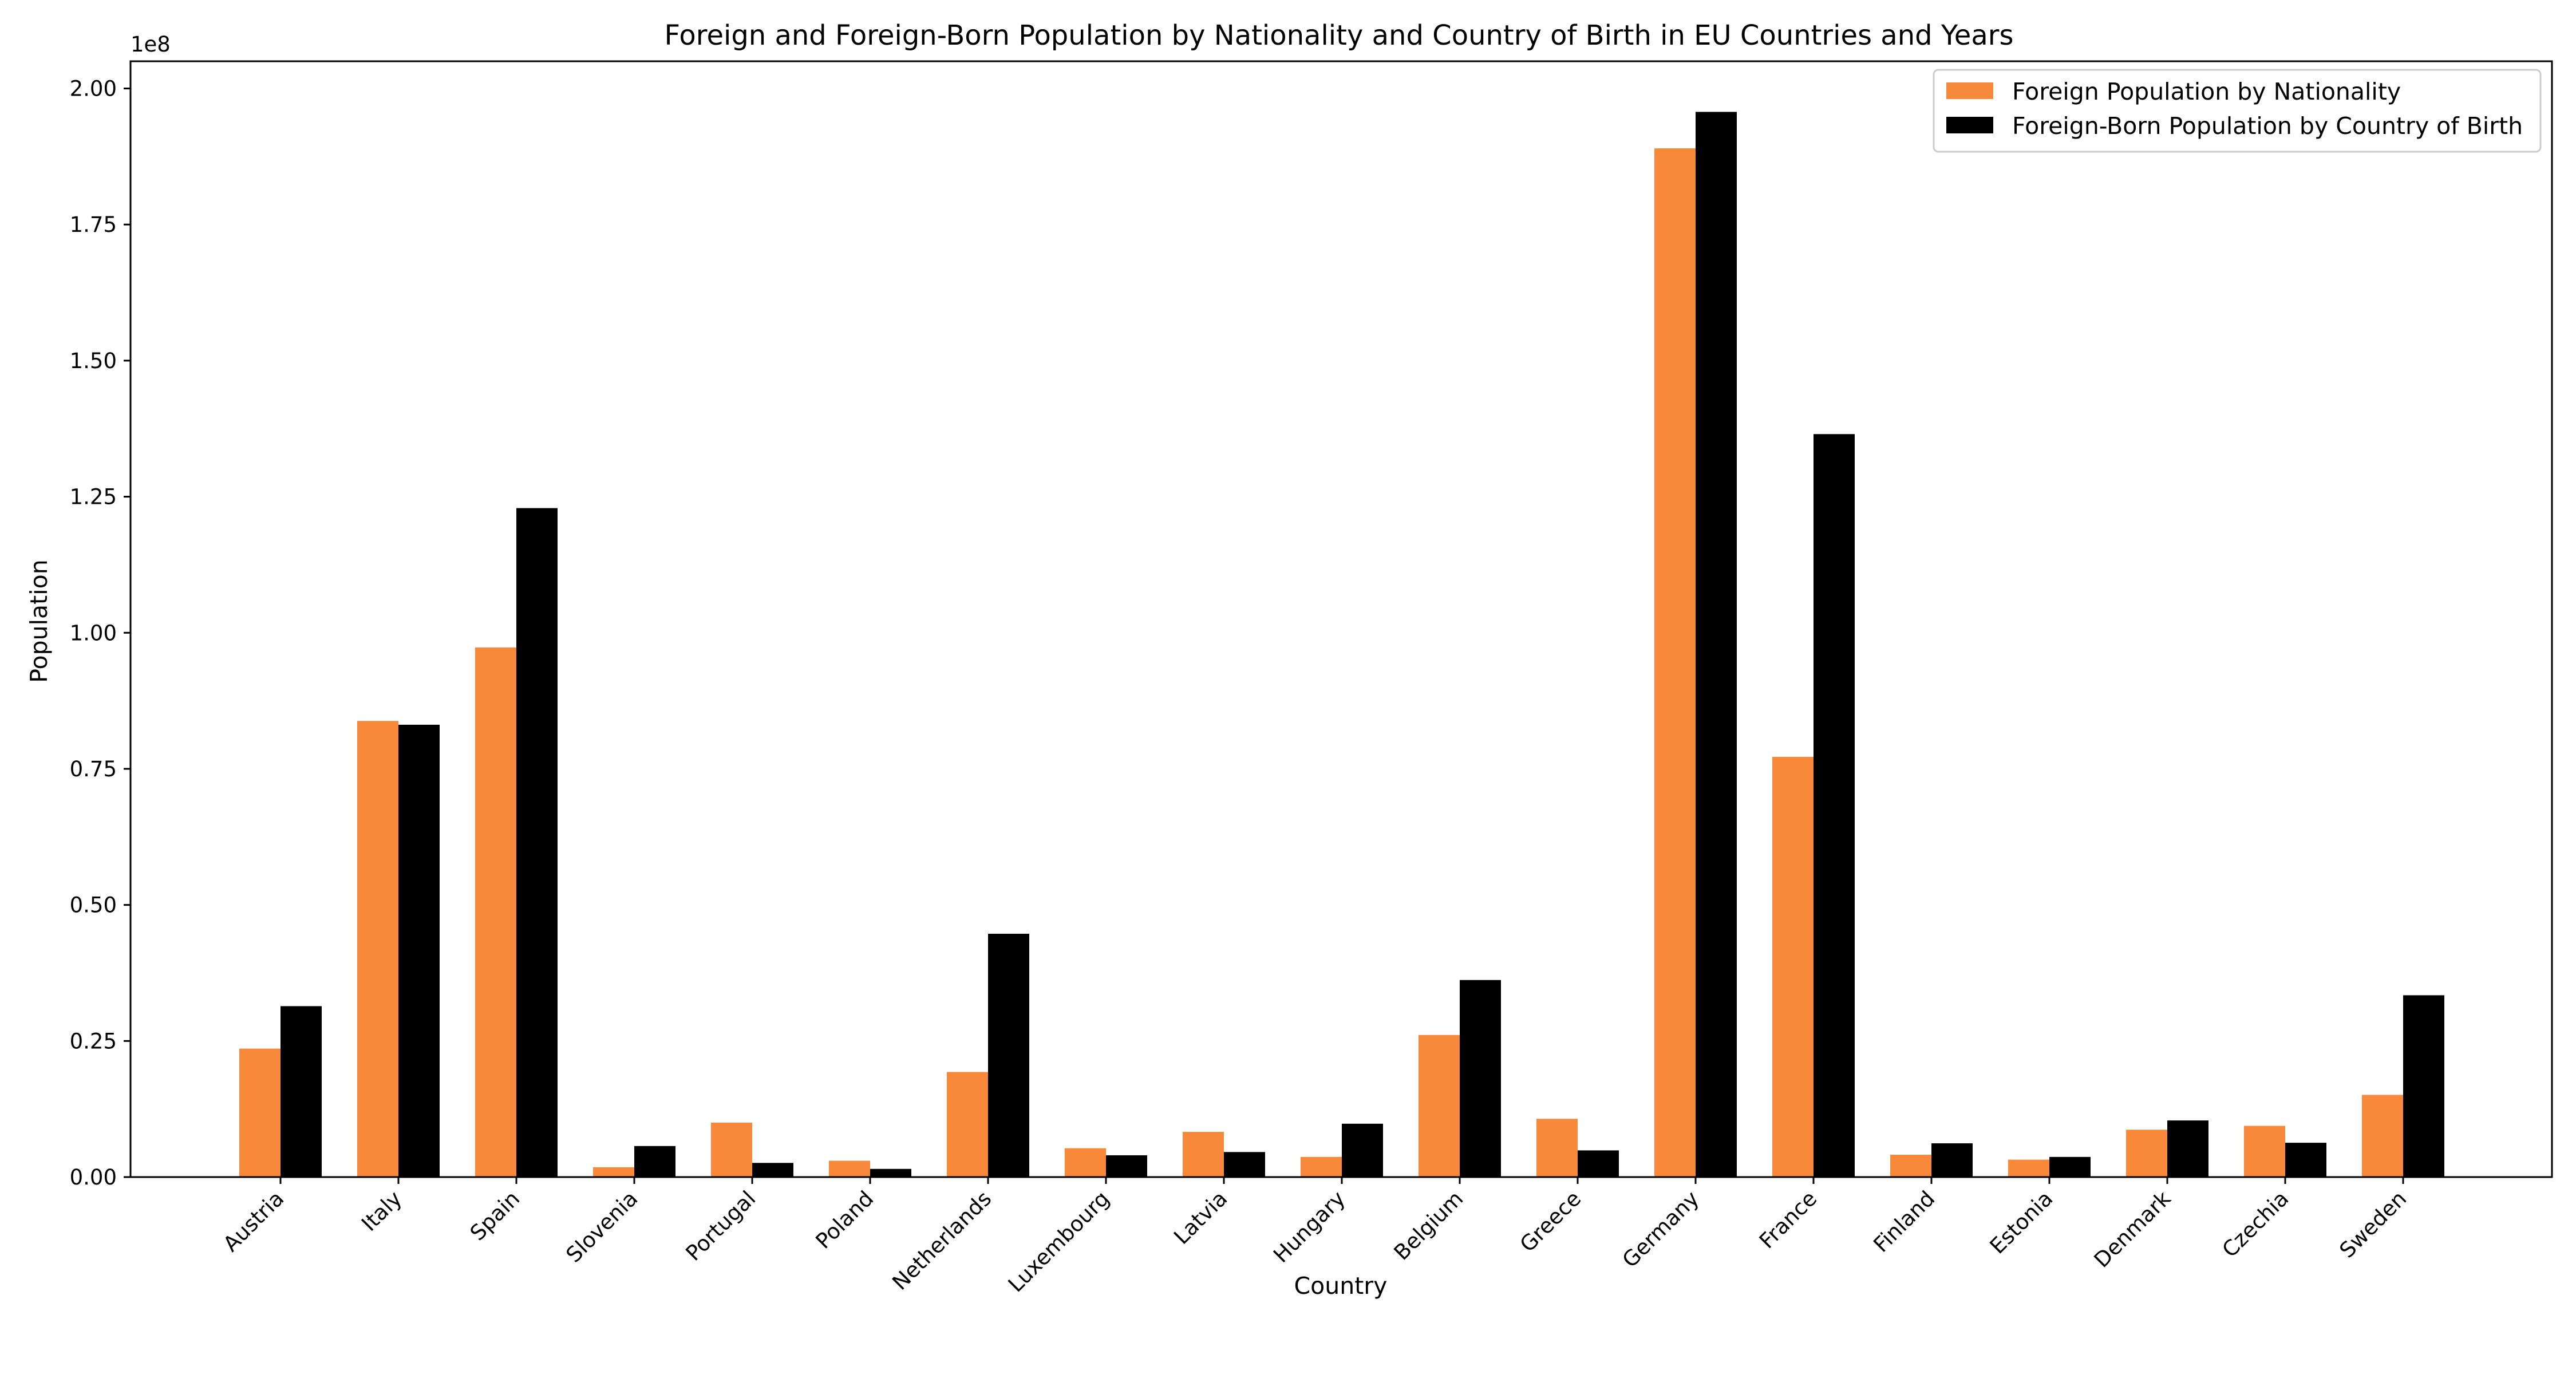 The height and width of the screenshot is (1374, 2576). What do you see at coordinates (1969, 125) in the screenshot?
I see `legend-swatch-foreign-born` at bounding box center [1969, 125].